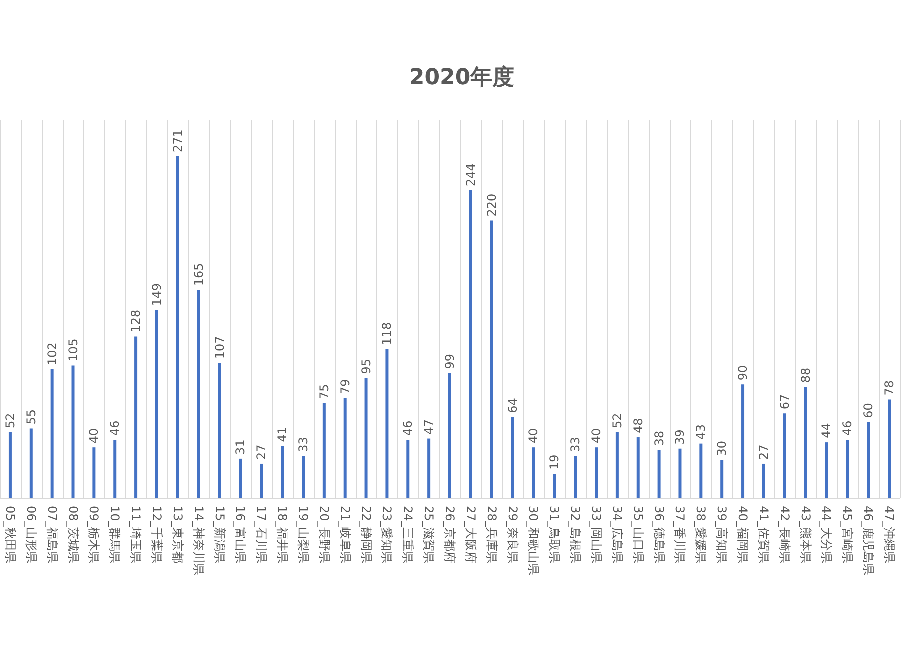  What do you see at coordinates (743, 373) in the screenshot?
I see `data-label: 90` at bounding box center [743, 373].